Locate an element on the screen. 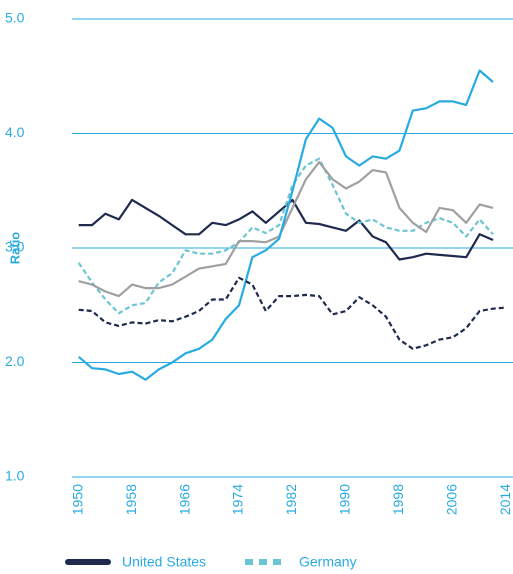  y-tick-label: 5.0 is located at coordinates (15, 18).